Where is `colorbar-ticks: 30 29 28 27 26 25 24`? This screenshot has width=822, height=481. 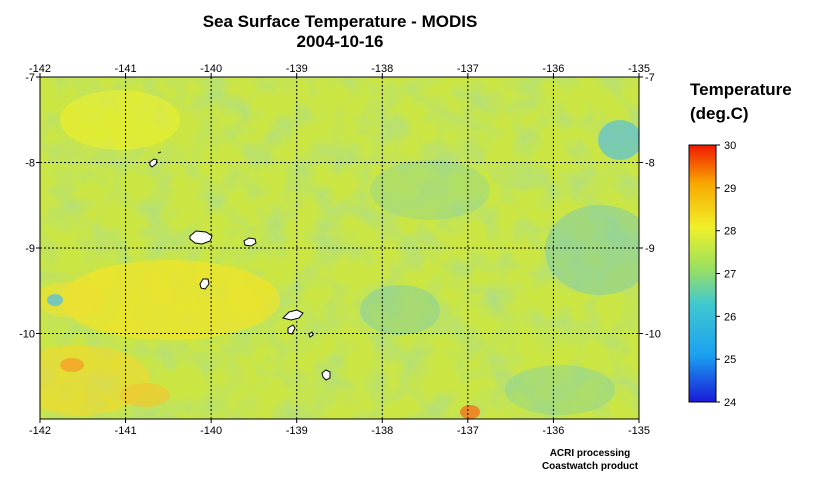
colorbar-ticks: 30 29 28 27 26 25 24 is located at coordinates (726, 274).